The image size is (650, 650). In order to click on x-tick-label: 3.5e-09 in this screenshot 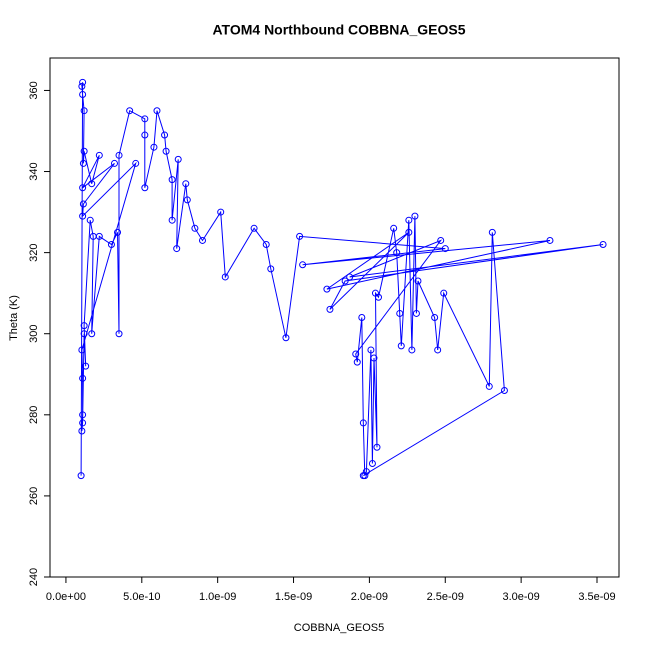, I will do `click(596, 597)`.